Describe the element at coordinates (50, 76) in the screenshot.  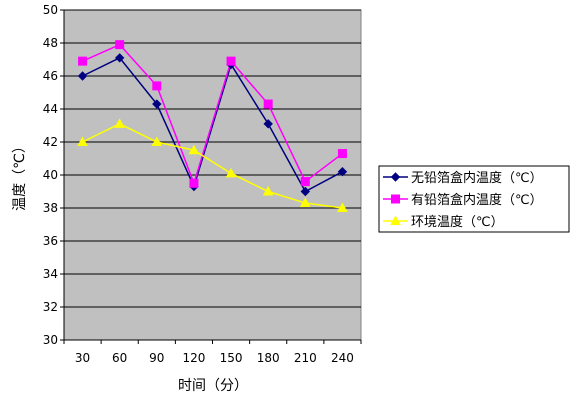
I see `y-tick-label: 46` at that location.